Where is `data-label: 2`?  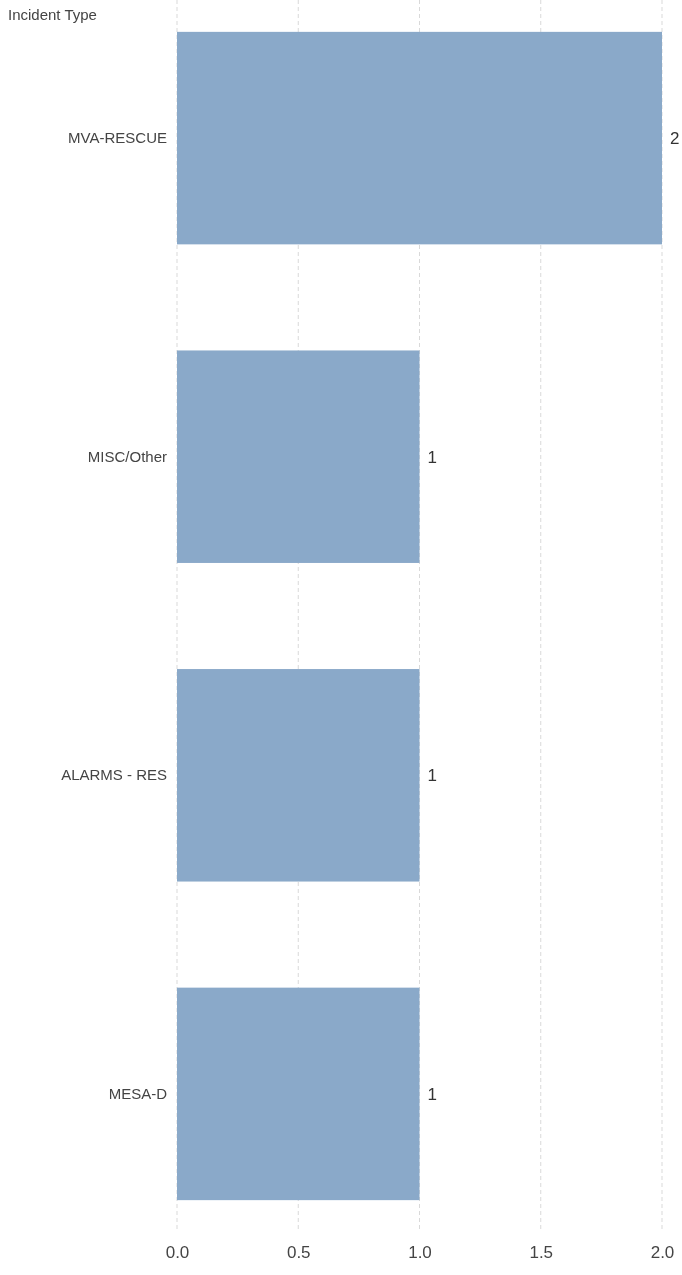
data-label: 2 is located at coordinates (675, 139).